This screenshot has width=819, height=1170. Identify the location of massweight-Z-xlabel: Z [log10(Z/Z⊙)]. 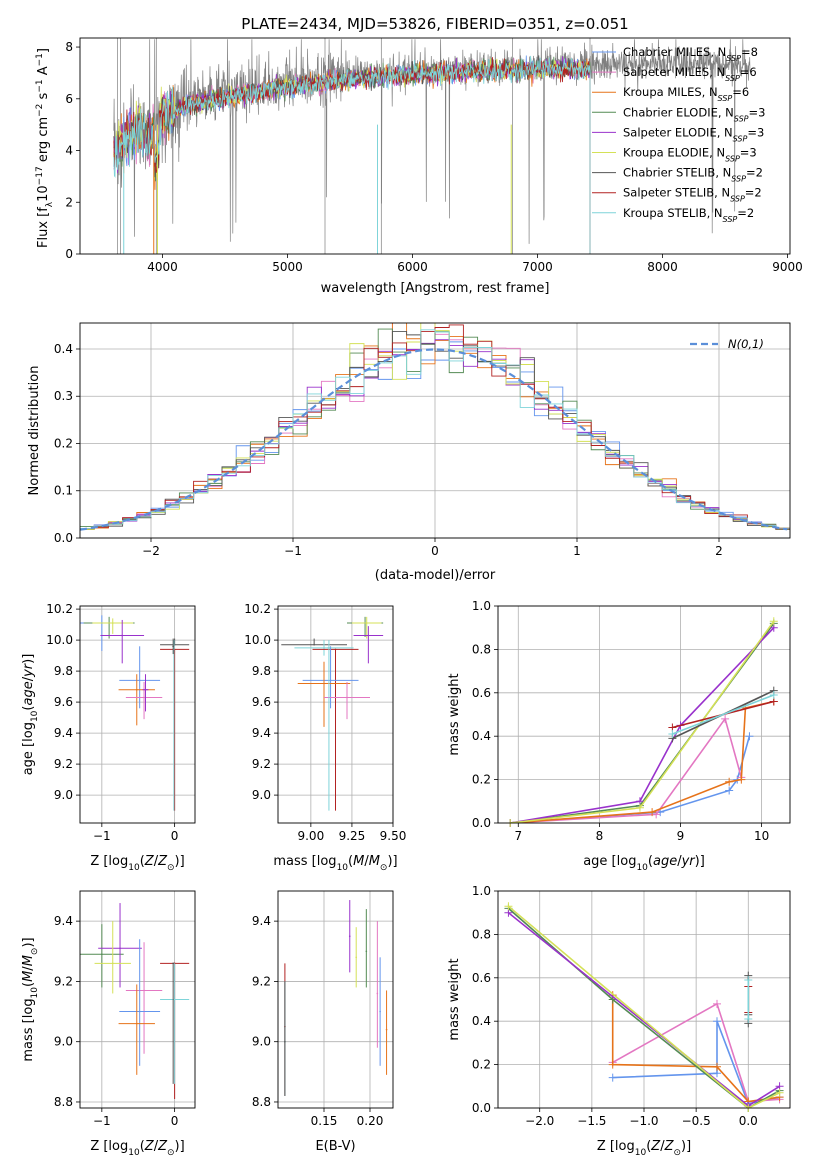
(644, 1148).